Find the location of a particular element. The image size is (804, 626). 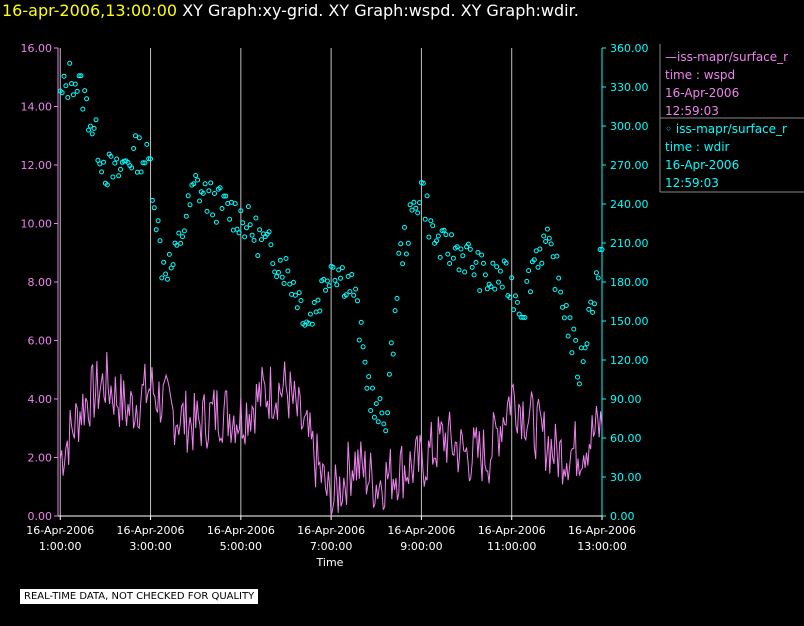

y-left-tick-label: 12.00 is located at coordinates (37, 165).